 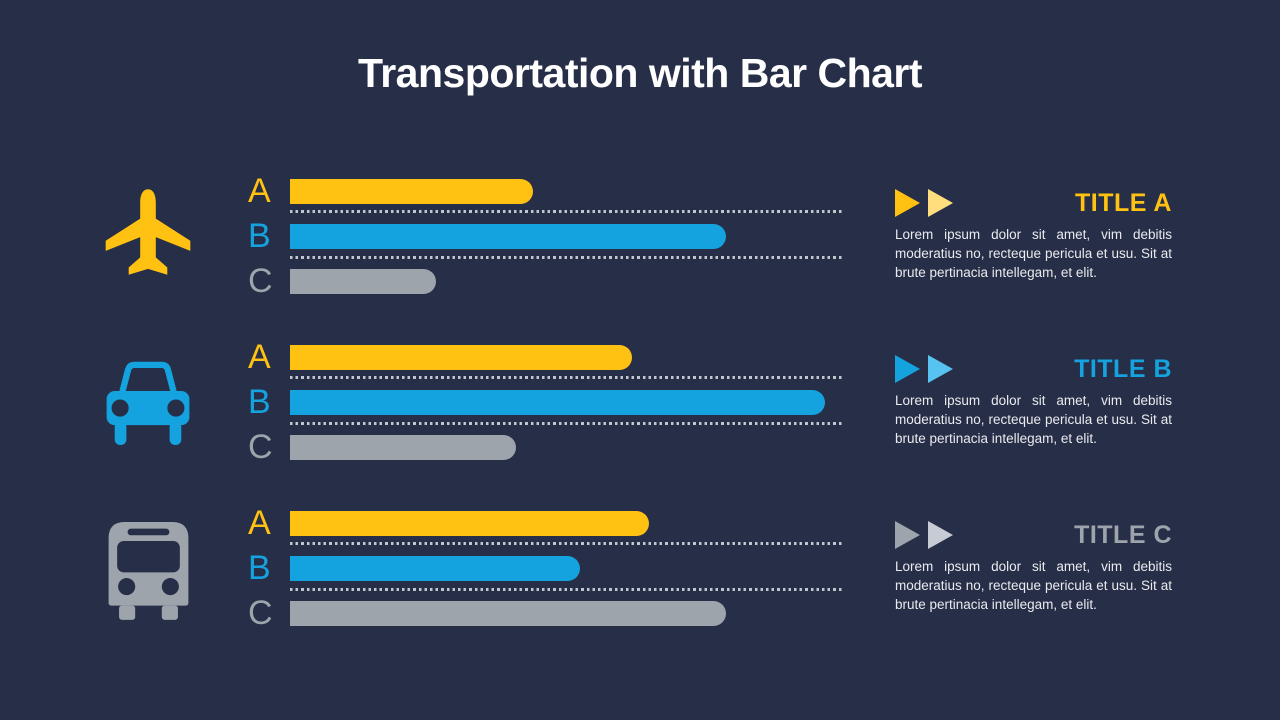 I want to click on airplane-icon, so click(x=148, y=237).